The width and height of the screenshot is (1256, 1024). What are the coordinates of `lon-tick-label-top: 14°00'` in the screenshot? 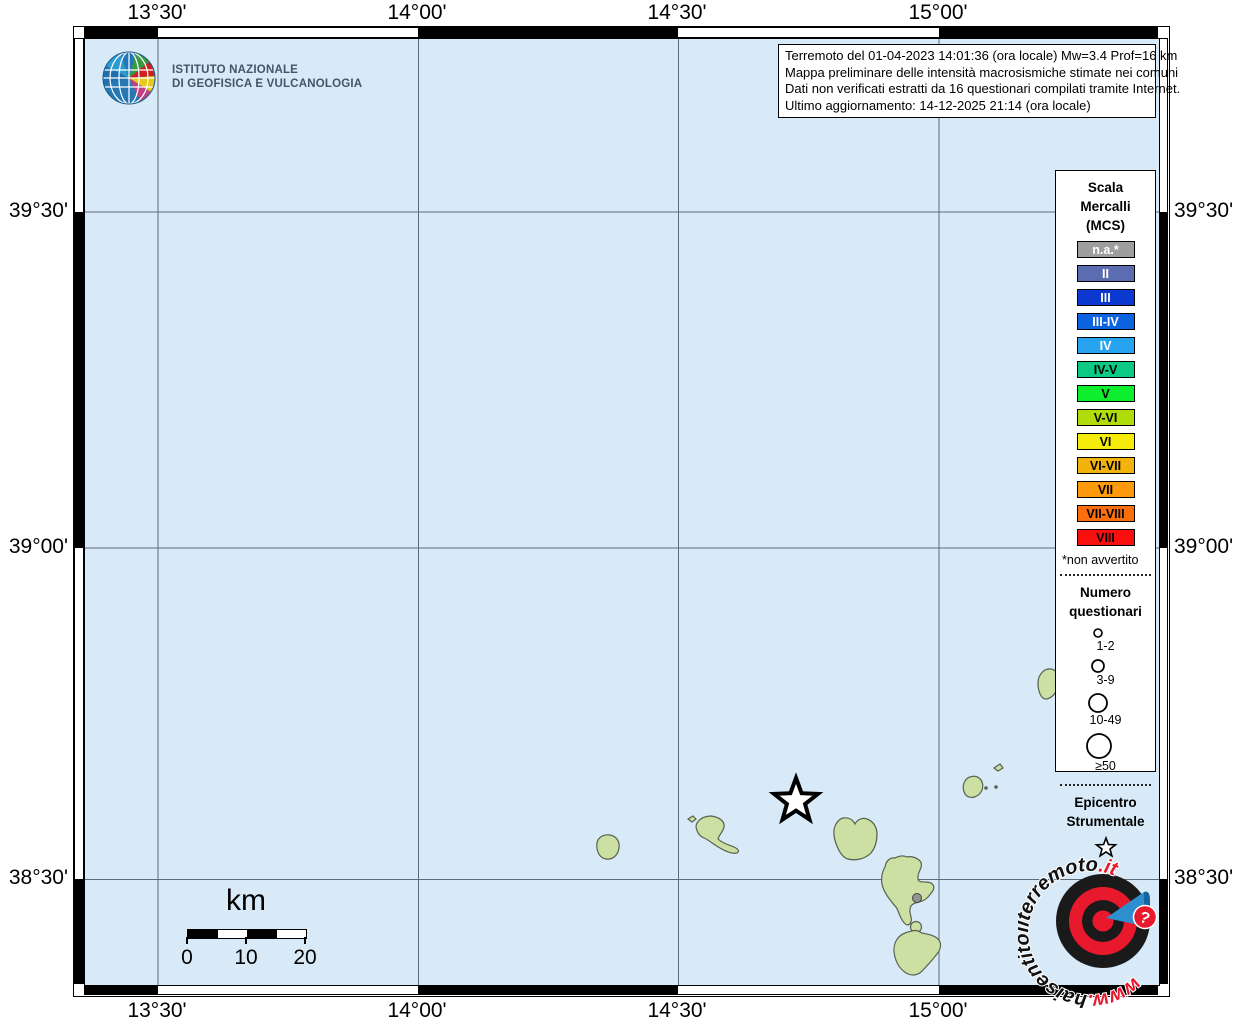 It's located at (417, 12).